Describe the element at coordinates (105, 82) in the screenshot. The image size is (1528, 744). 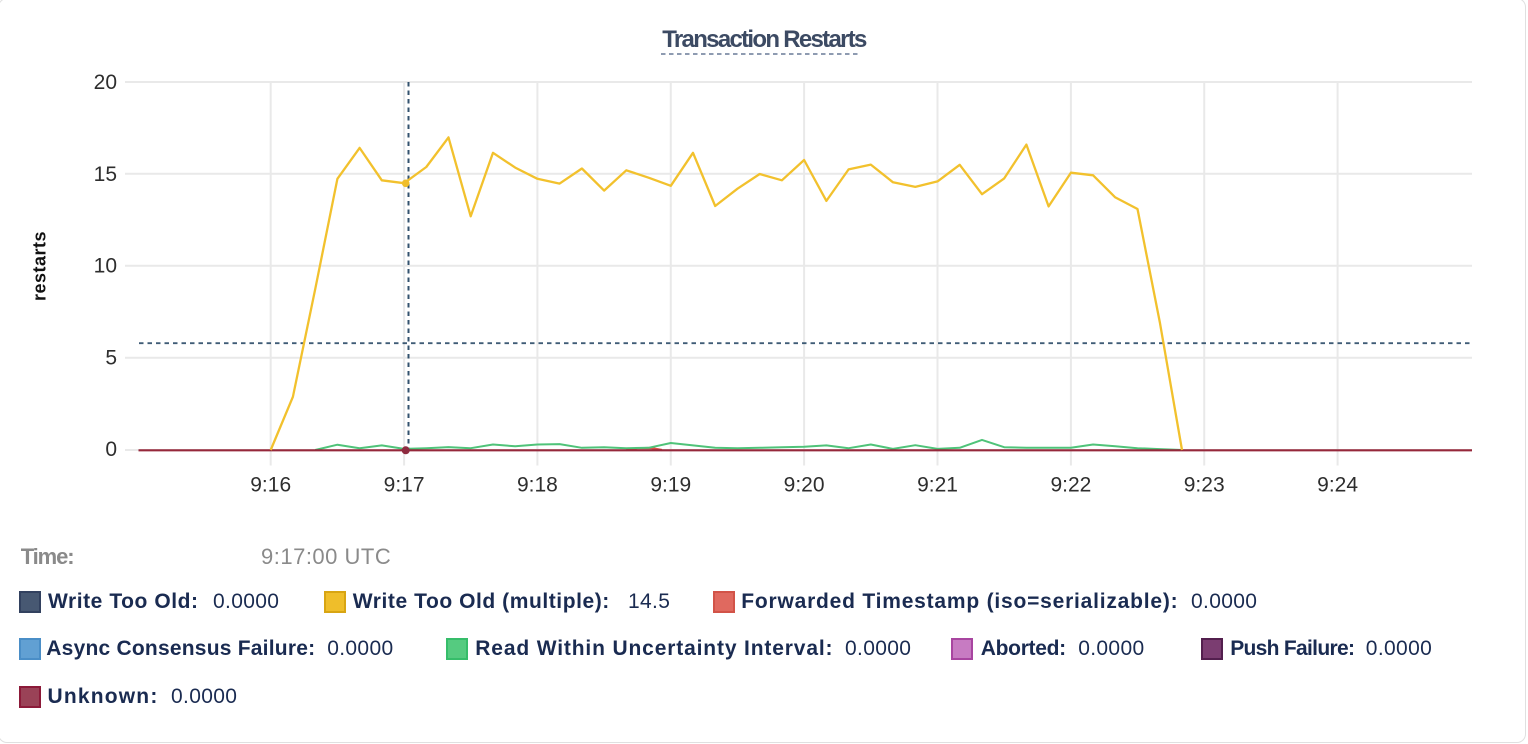
I see `svg-text: 20` at that location.